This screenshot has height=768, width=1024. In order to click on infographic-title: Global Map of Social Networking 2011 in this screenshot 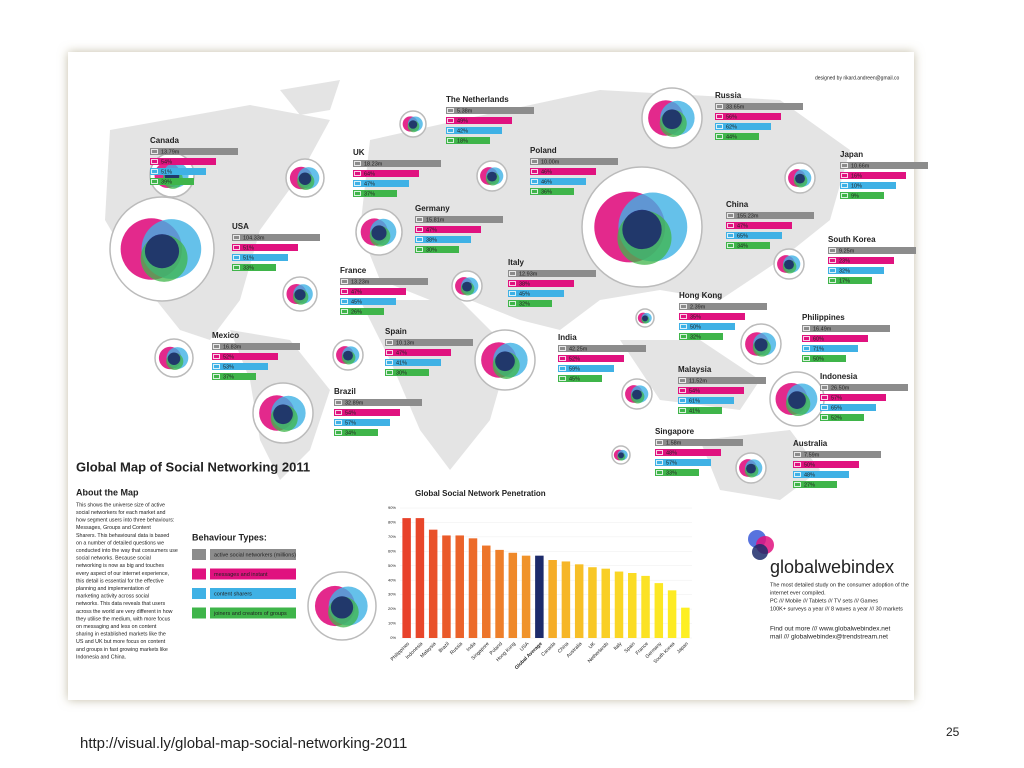, I will do `click(193, 466)`.